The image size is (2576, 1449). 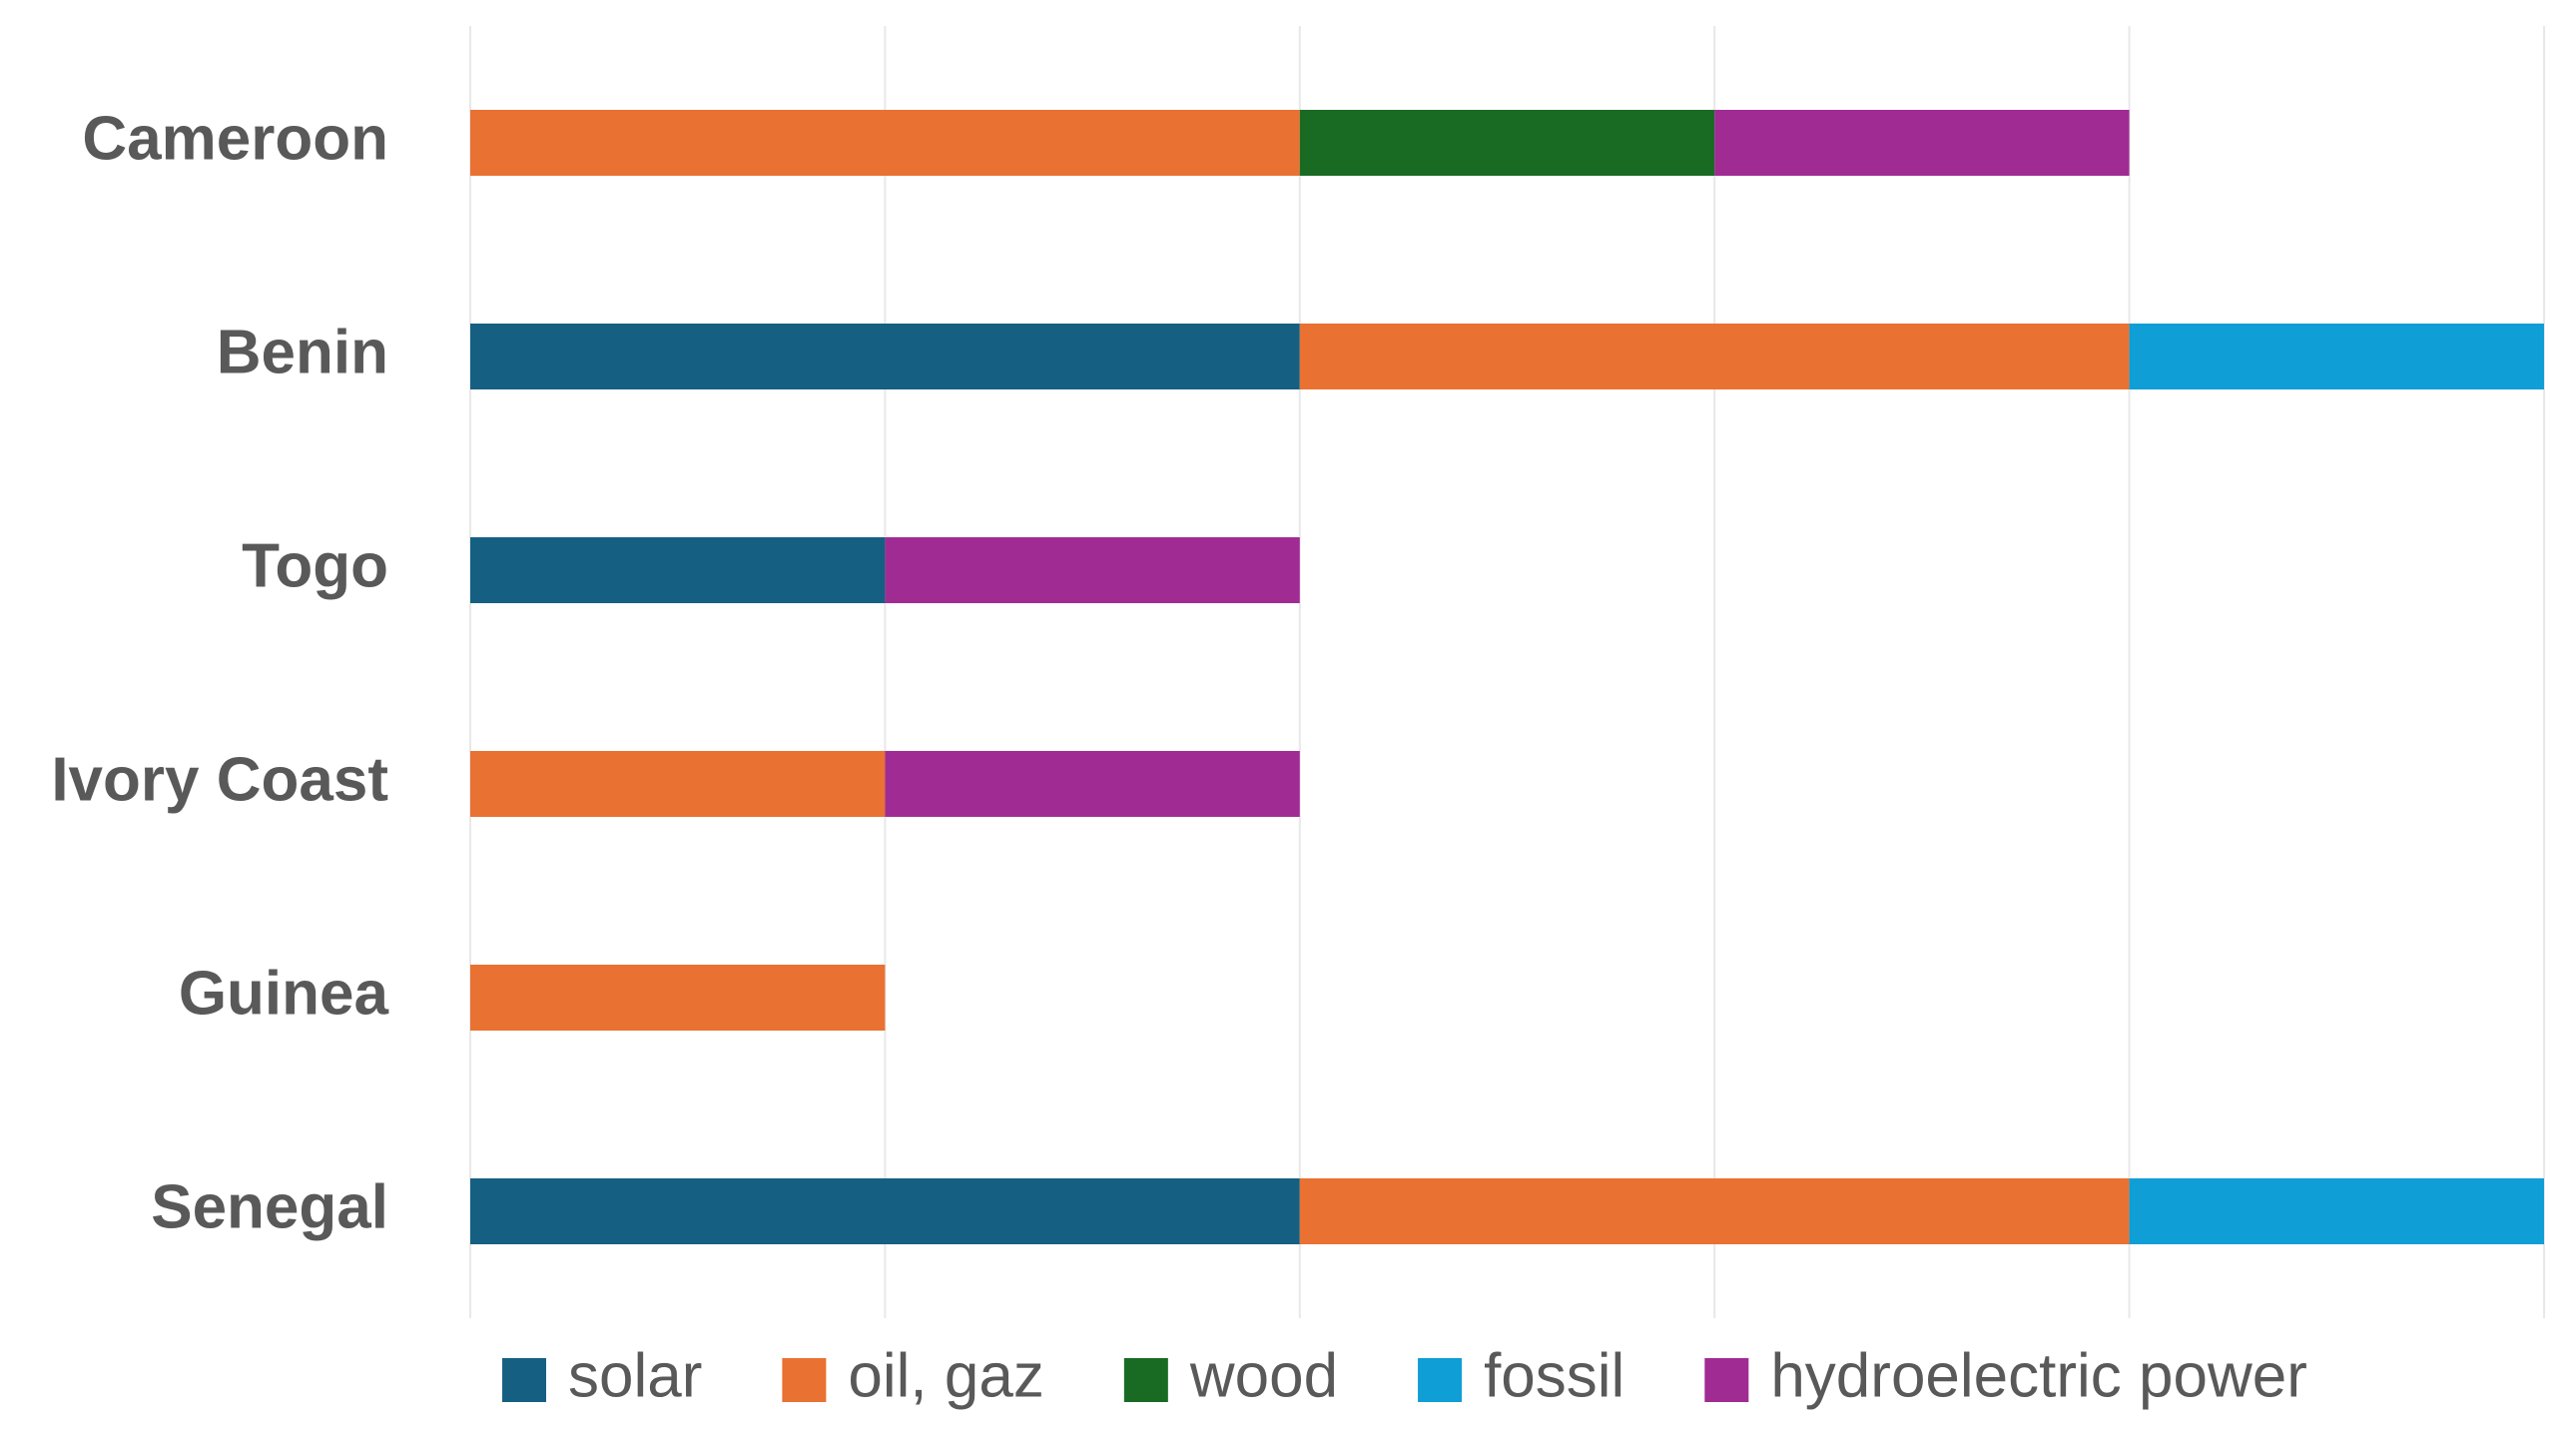 What do you see at coordinates (945, 1375) in the screenshot?
I see `legend-label: oil, gaz` at bounding box center [945, 1375].